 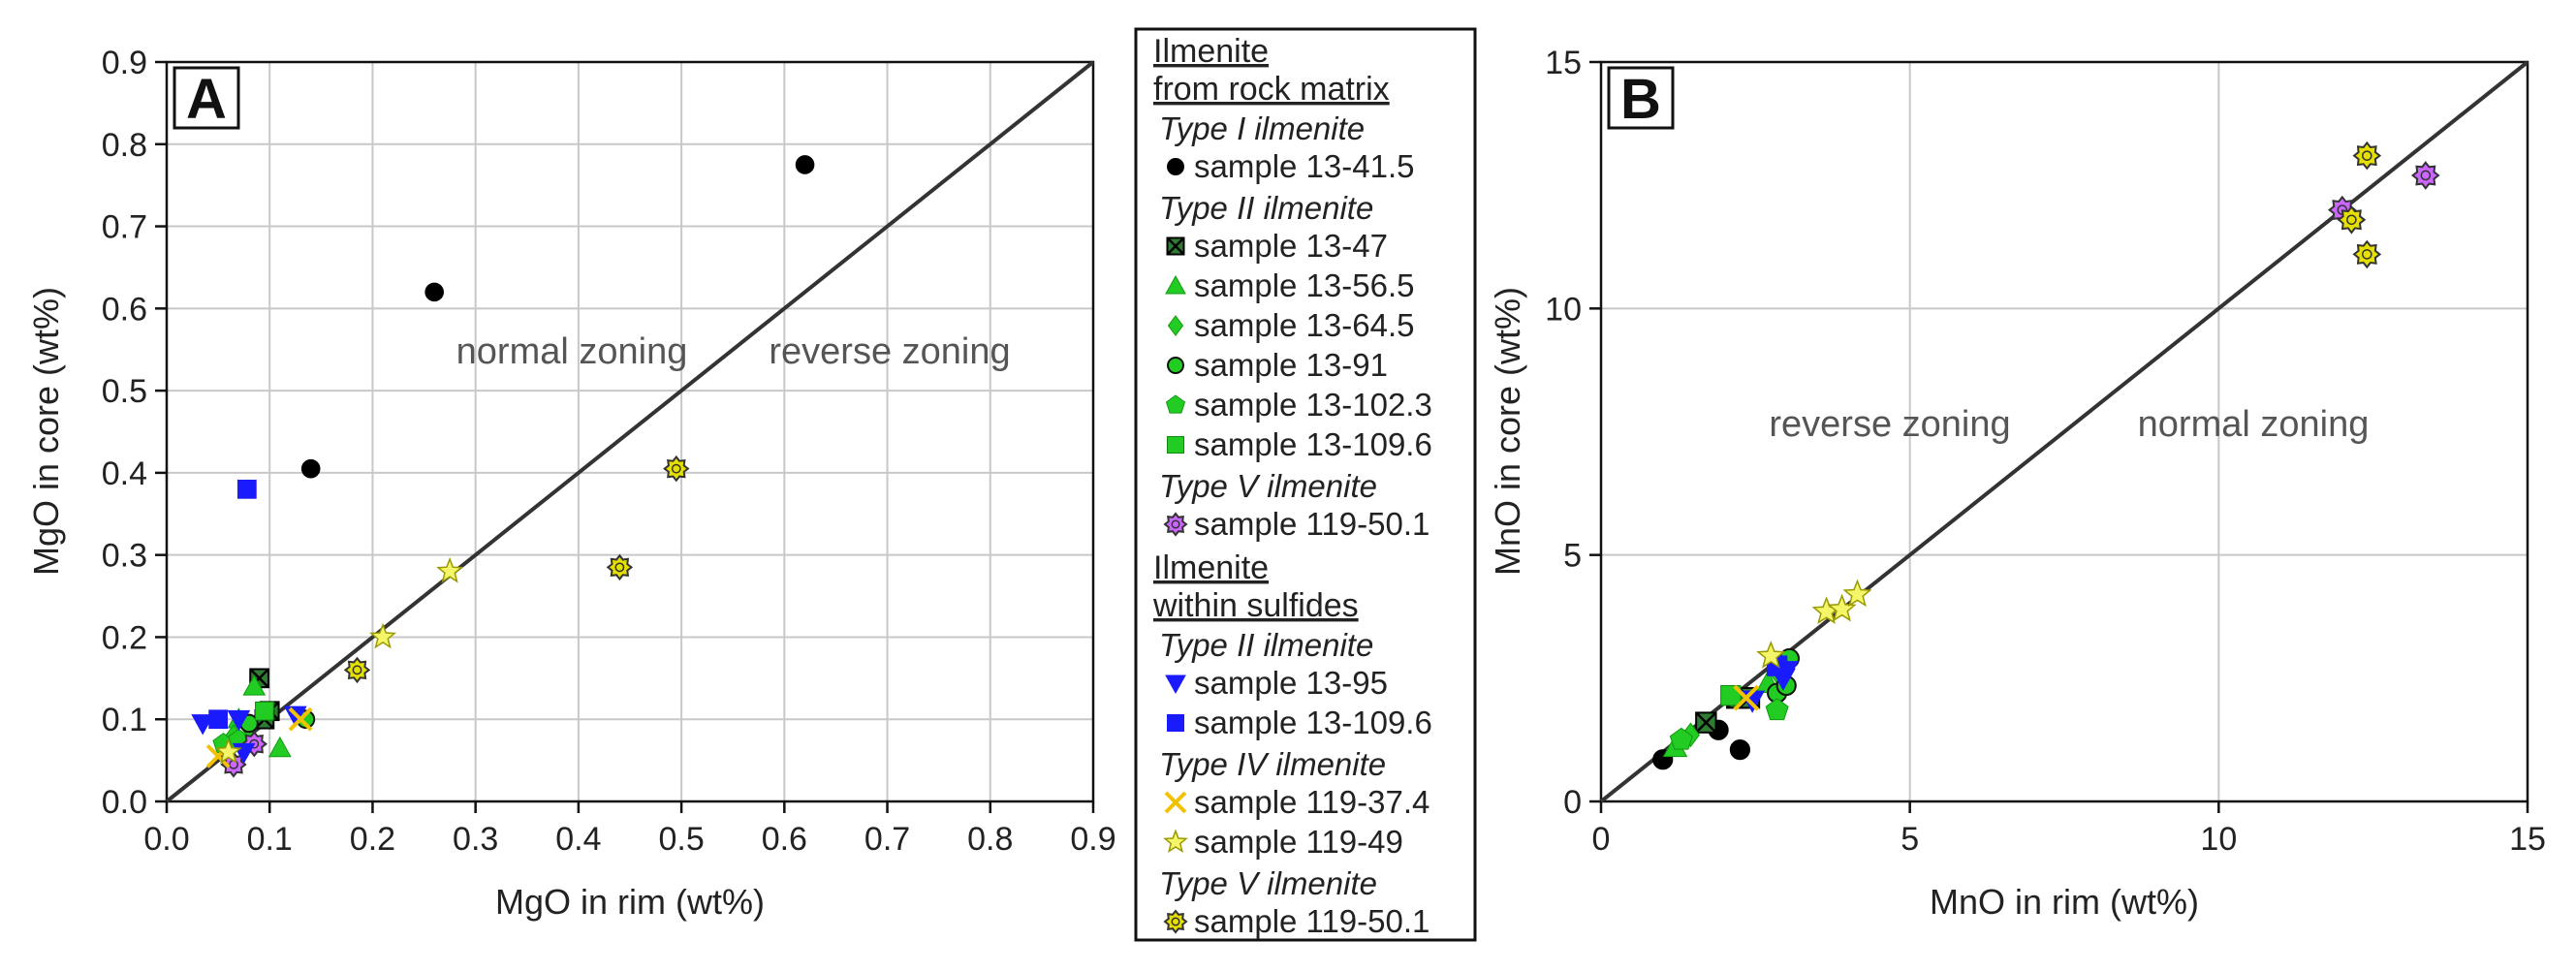 What do you see at coordinates (681, 839) in the screenshot?
I see `x-tick-label: 0.5` at bounding box center [681, 839].